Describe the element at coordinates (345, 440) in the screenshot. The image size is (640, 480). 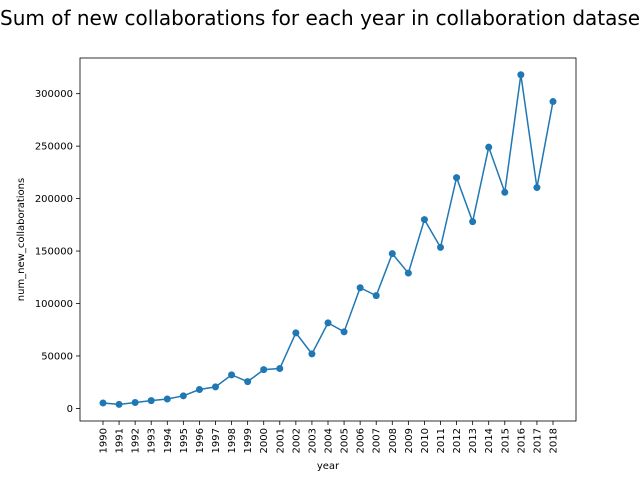
I see `x-tick-label: 2005` at that location.